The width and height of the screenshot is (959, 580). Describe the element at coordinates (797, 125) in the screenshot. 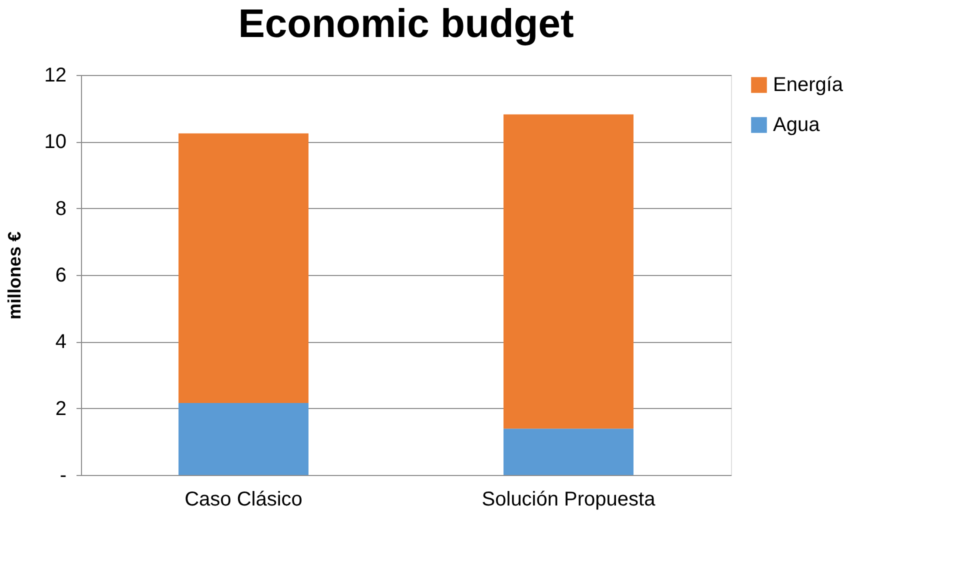

I see `legend-label: Agua` at that location.